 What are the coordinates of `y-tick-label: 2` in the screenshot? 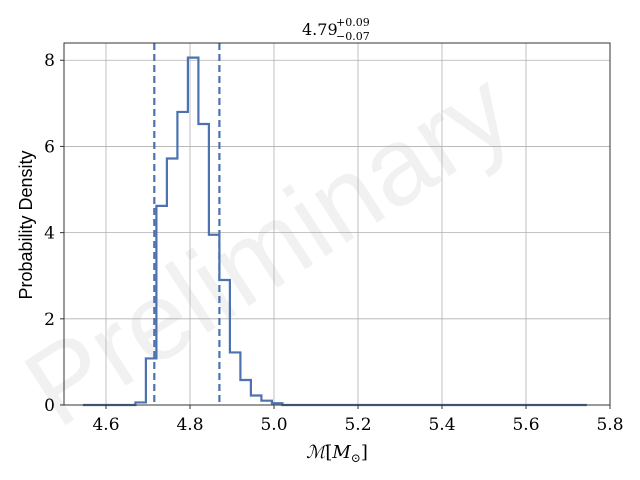 It's located at (49, 320).